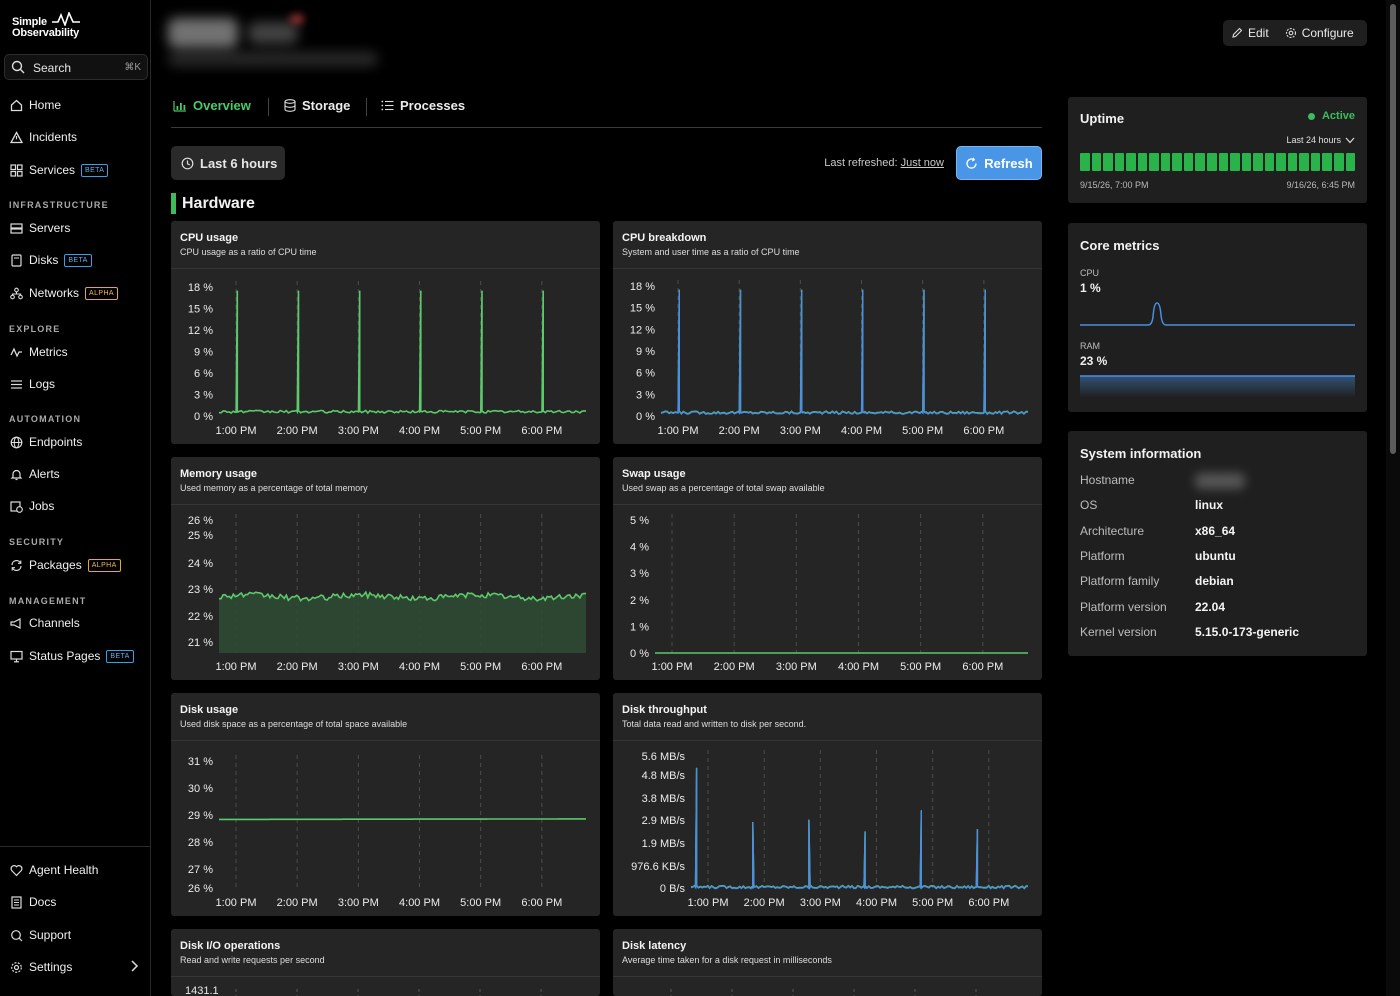 This screenshot has height=996, width=1400. Describe the element at coordinates (385, 986) in the screenshot. I see `disk-io-chart: 1431.1` at that location.